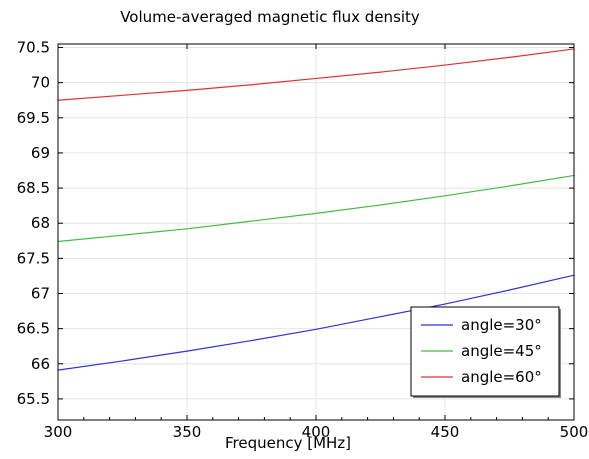 This screenshot has height=459, width=589. Describe the element at coordinates (501, 325) in the screenshot. I see `legend-entry: angle=30°` at that location.